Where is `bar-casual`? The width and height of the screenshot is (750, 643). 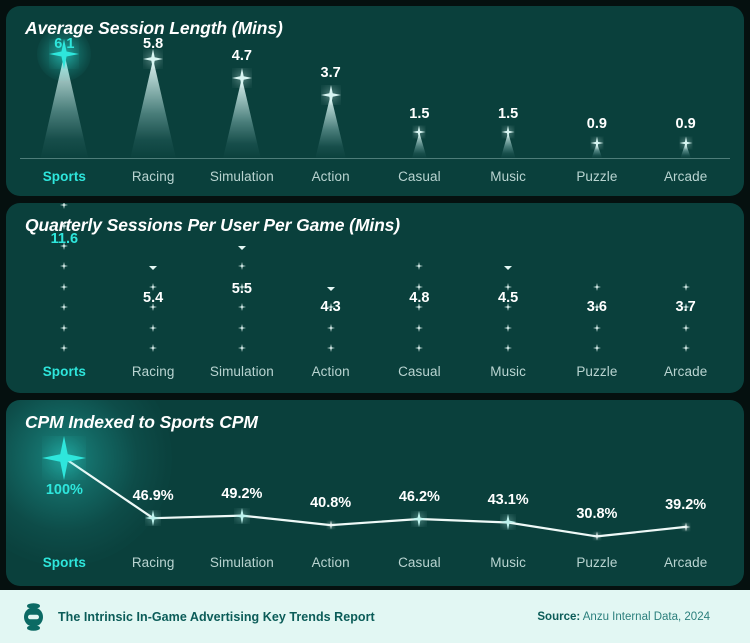
bar-casual is located at coordinates (419, 97).